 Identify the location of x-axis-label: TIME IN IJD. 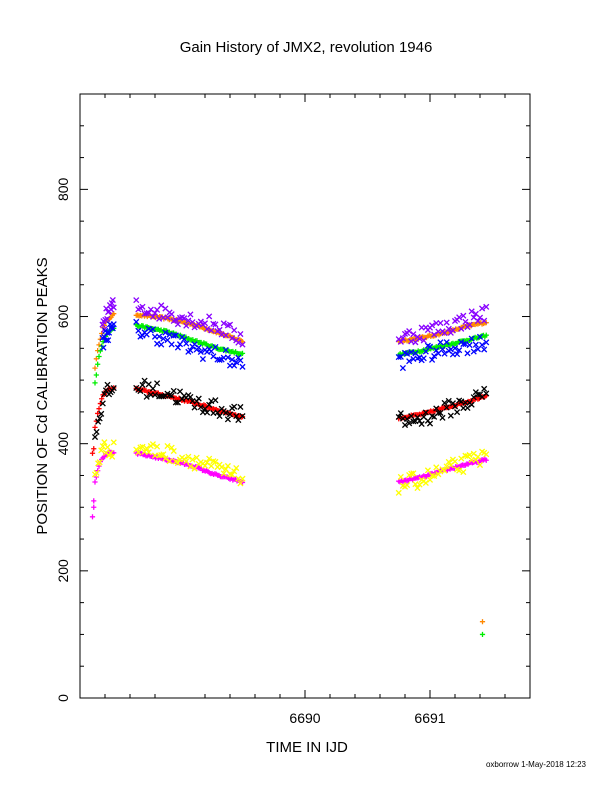
(307, 747).